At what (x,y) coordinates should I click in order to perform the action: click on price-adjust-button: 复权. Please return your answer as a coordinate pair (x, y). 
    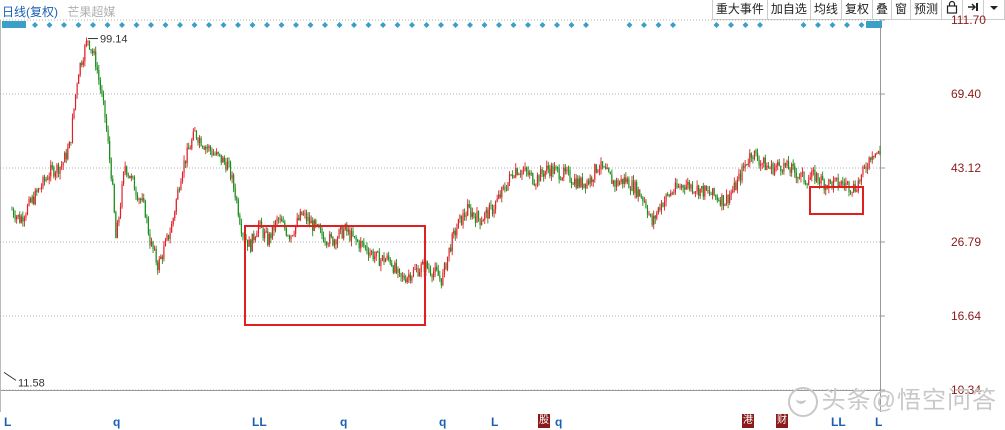
    Looking at the image, I should click on (857, 10).